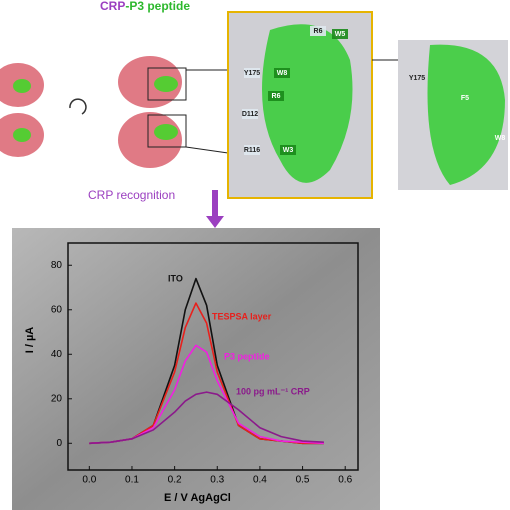 The image size is (510, 510). What do you see at coordinates (173, 112) in the screenshot?
I see `protein-middle` at bounding box center [173, 112].